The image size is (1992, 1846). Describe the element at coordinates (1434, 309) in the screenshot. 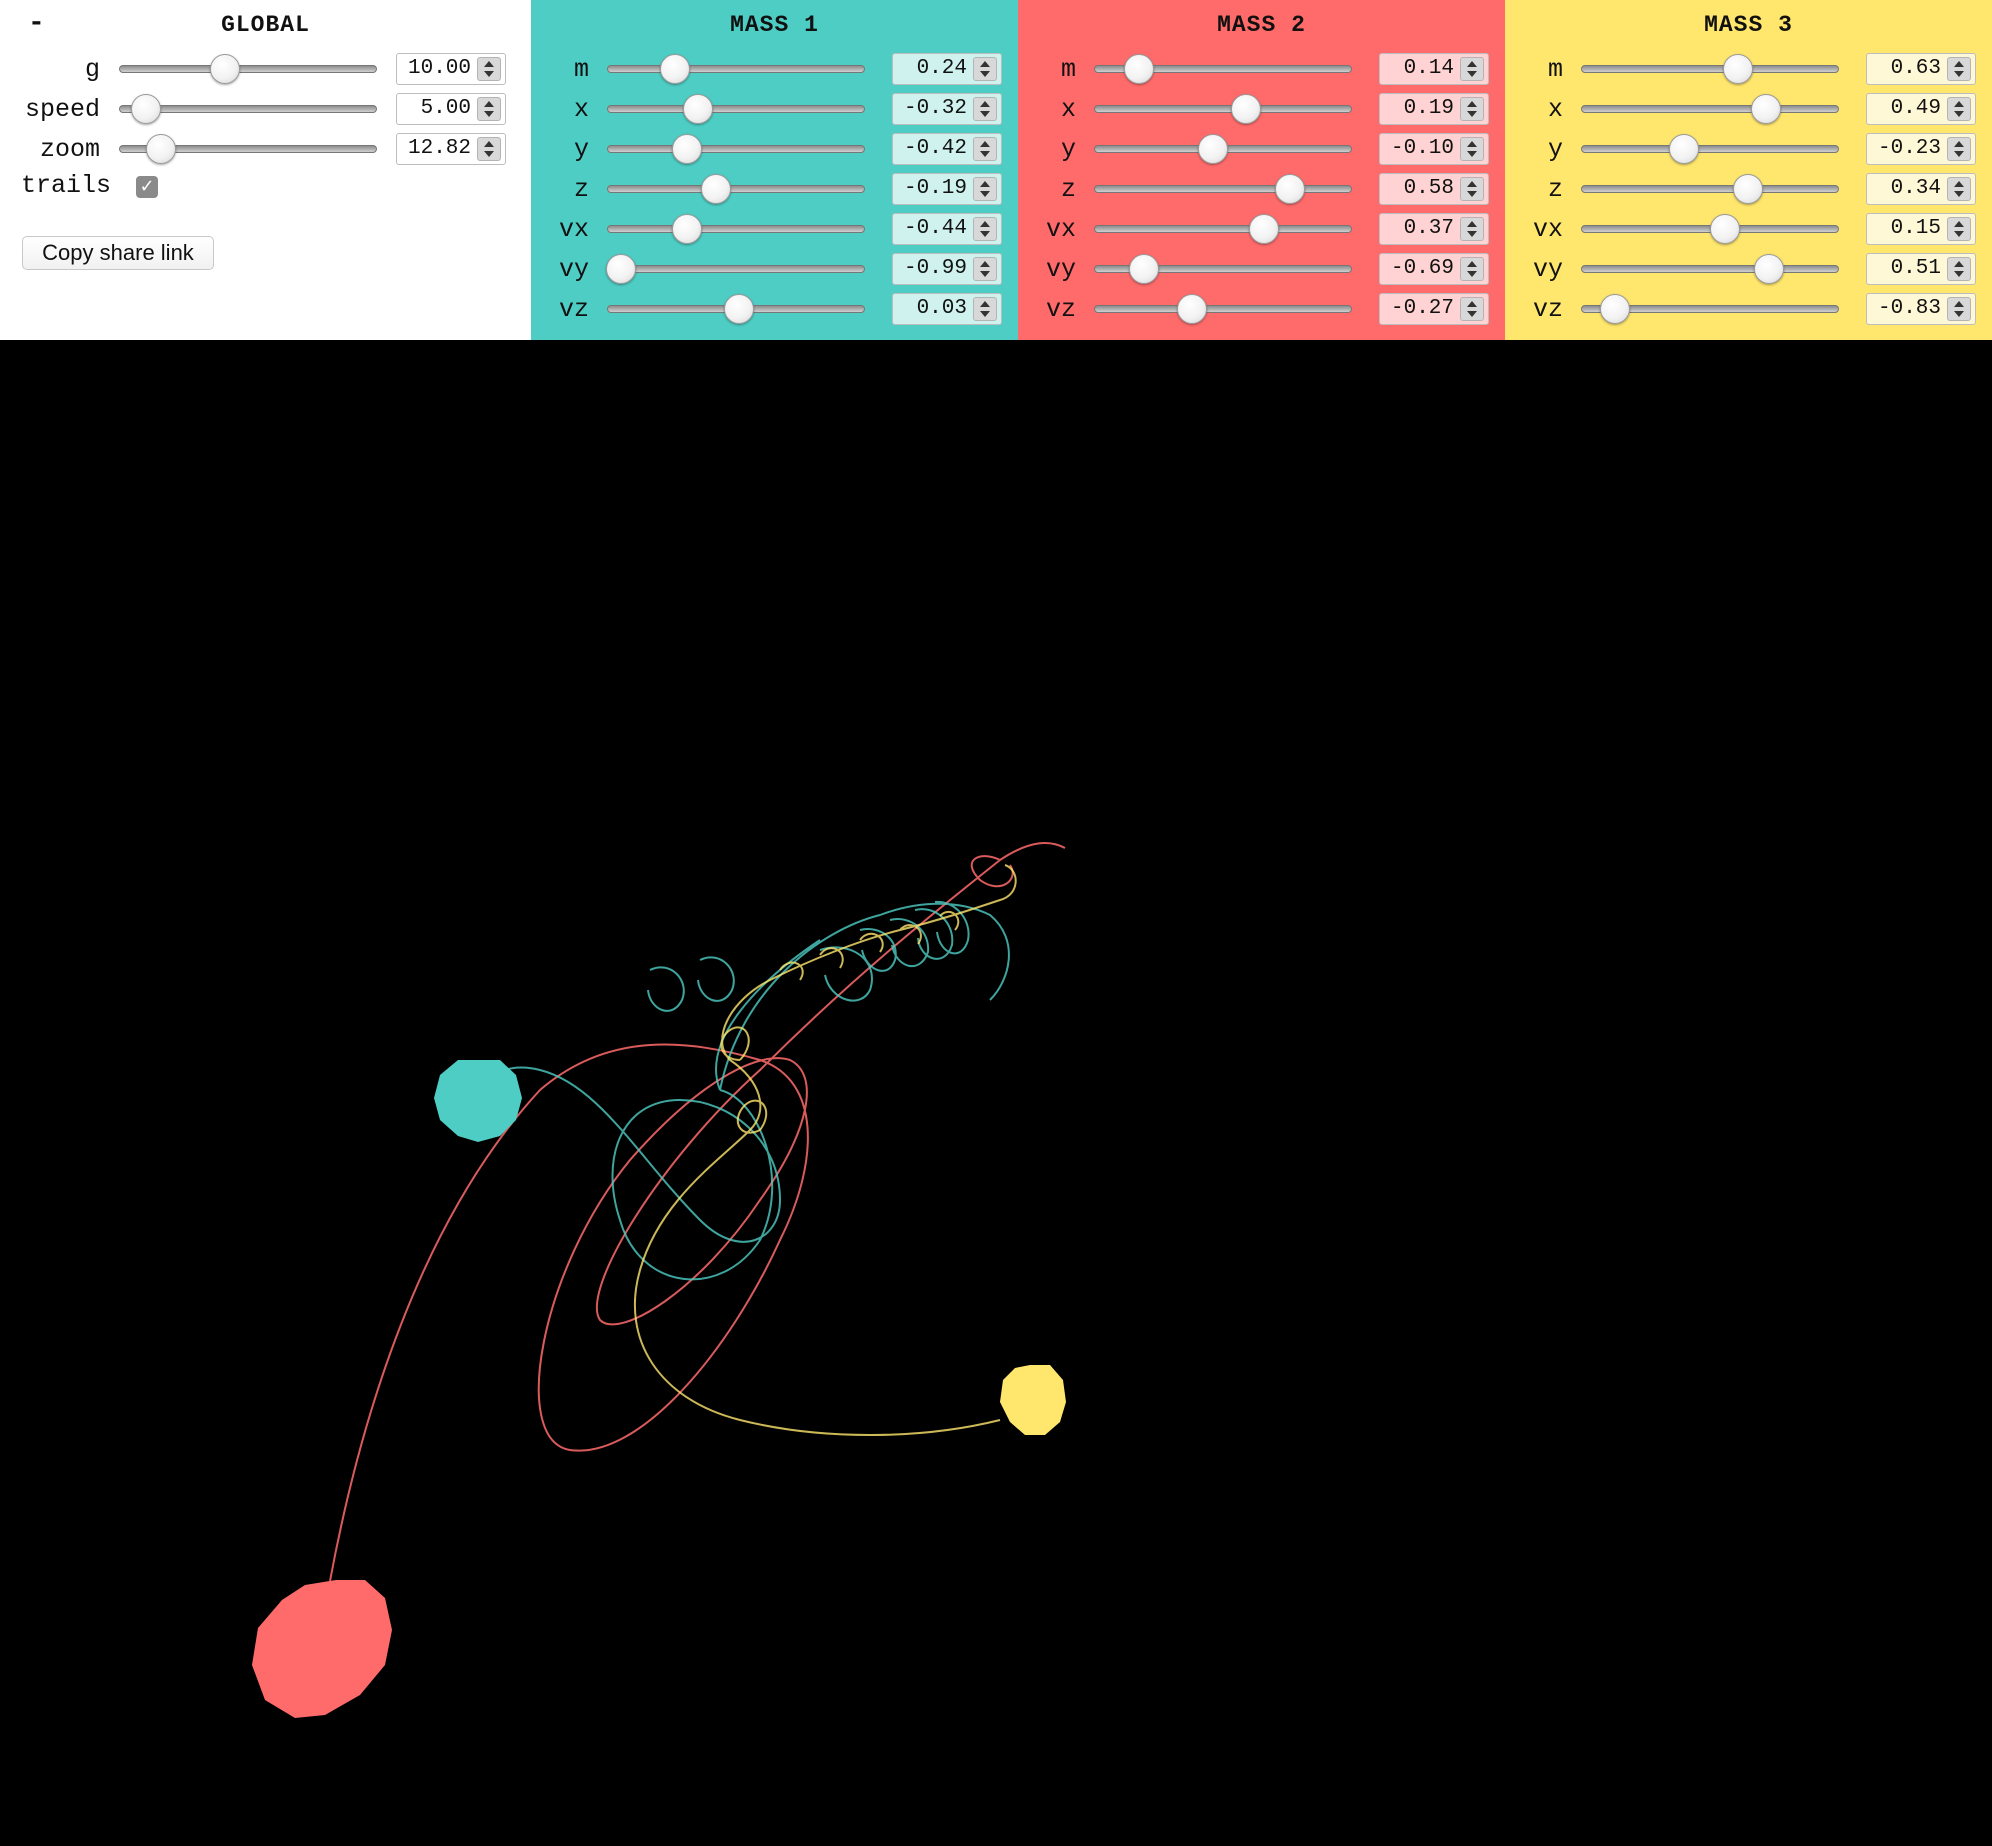

I see `number-field-vz: -0.27` at that location.